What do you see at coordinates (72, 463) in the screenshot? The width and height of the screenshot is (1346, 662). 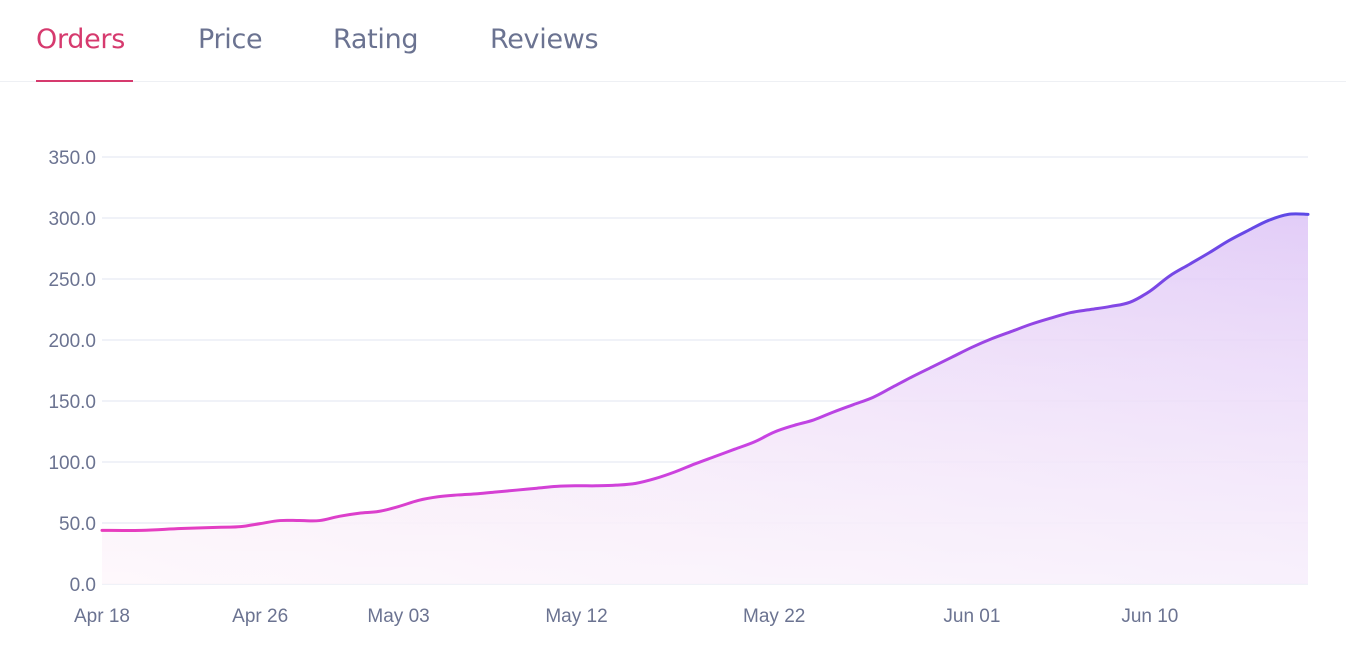 I see `y-tick-label: 100.0` at bounding box center [72, 463].